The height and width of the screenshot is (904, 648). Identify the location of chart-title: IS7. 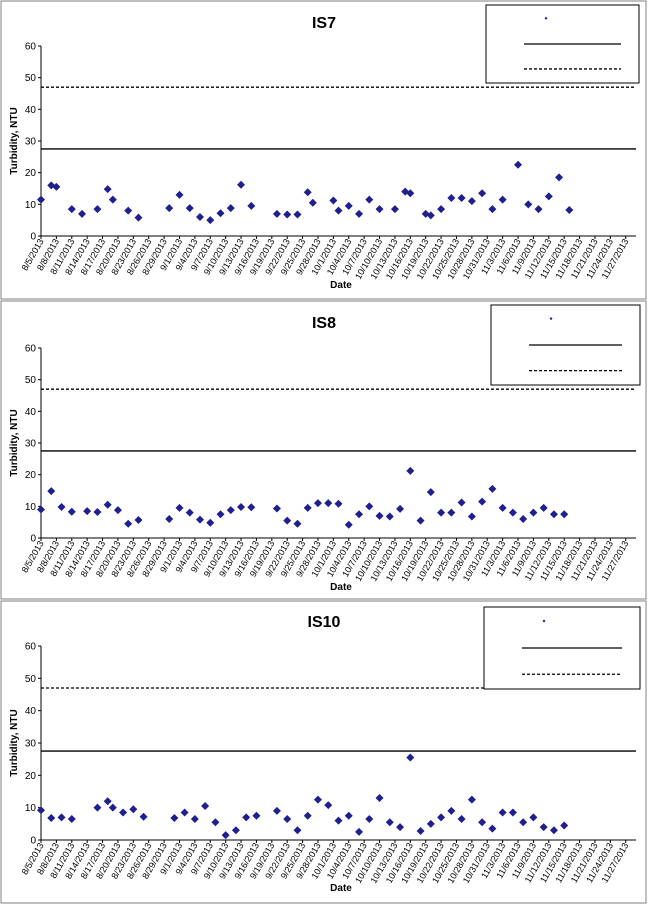
(324, 23).